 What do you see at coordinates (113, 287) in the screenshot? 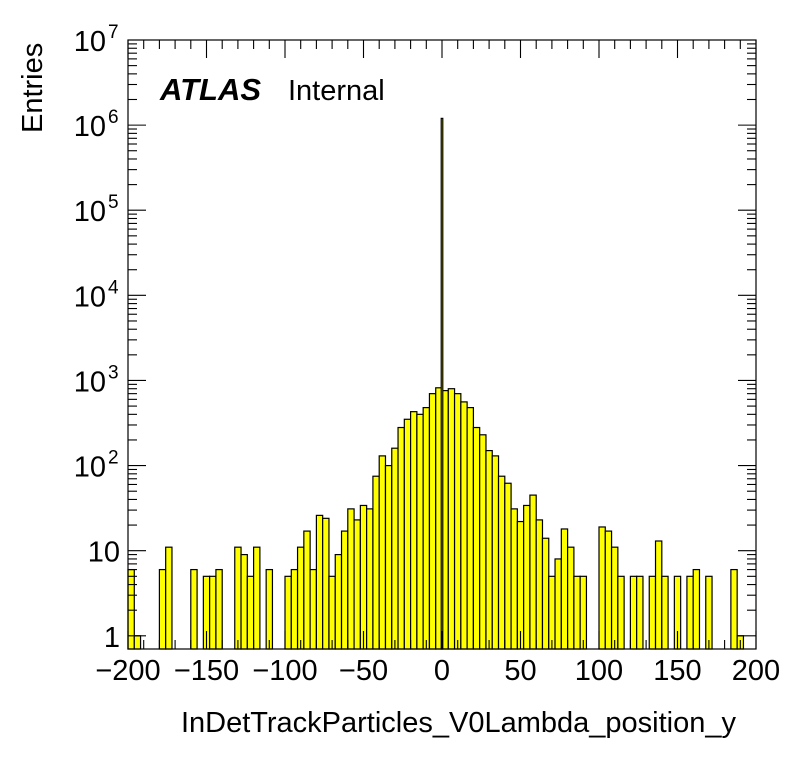
I see `y-tick-exponent: 4` at bounding box center [113, 287].